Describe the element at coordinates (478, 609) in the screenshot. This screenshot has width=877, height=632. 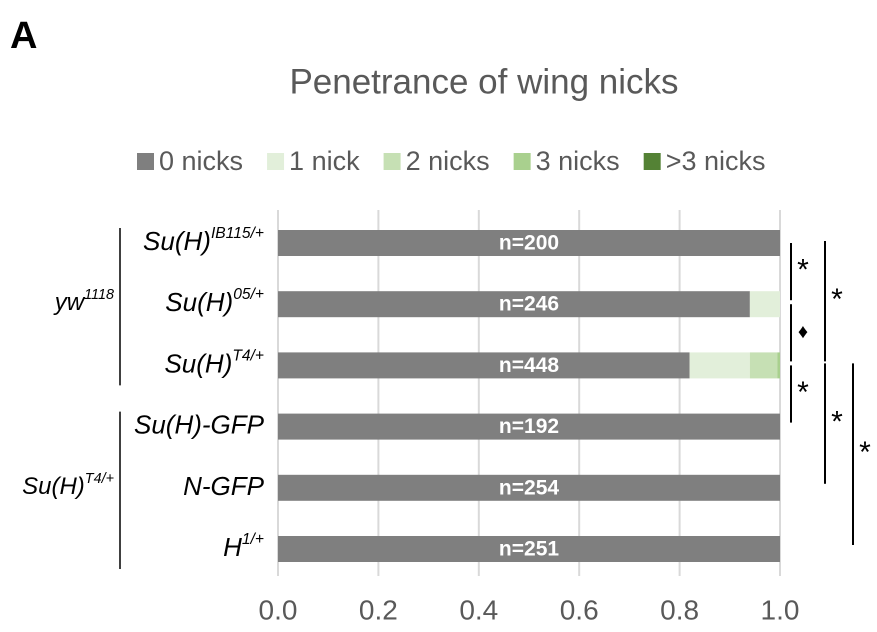
I see `x-tick-label: 0.4` at that location.